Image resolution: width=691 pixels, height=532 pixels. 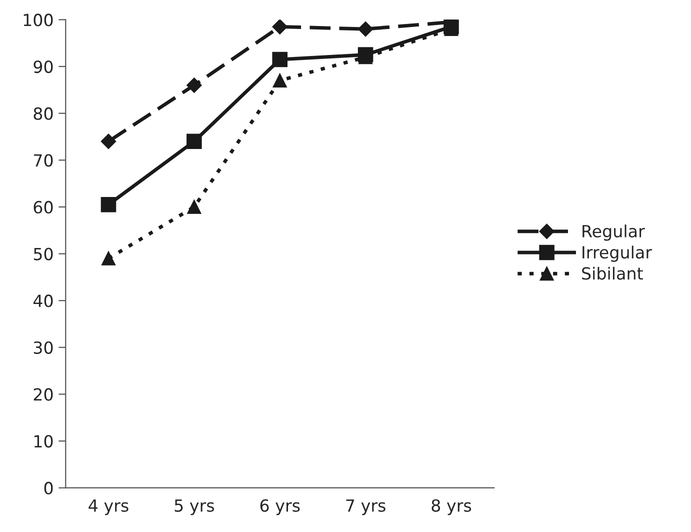 What do you see at coordinates (43, 301) in the screenshot?
I see `y-tick-label: 40` at bounding box center [43, 301].